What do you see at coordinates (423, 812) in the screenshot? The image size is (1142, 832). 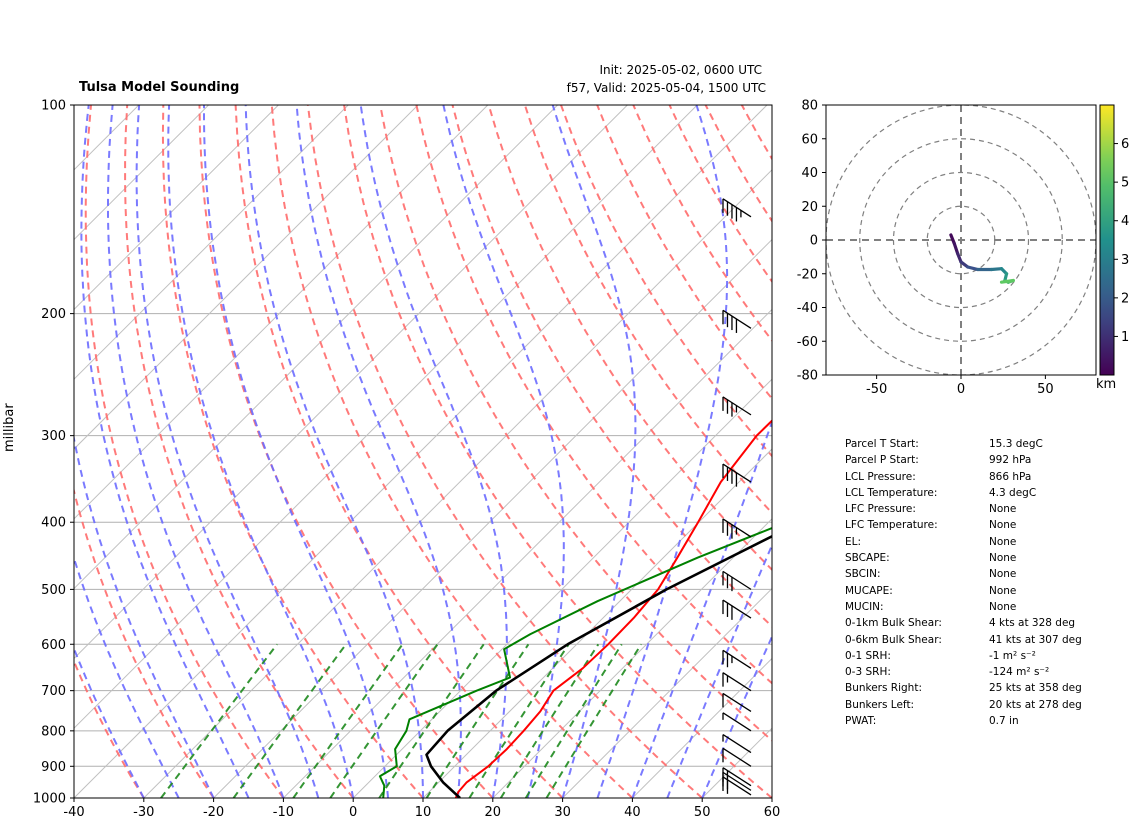 I see `x-tick-label: 10` at bounding box center [423, 812].